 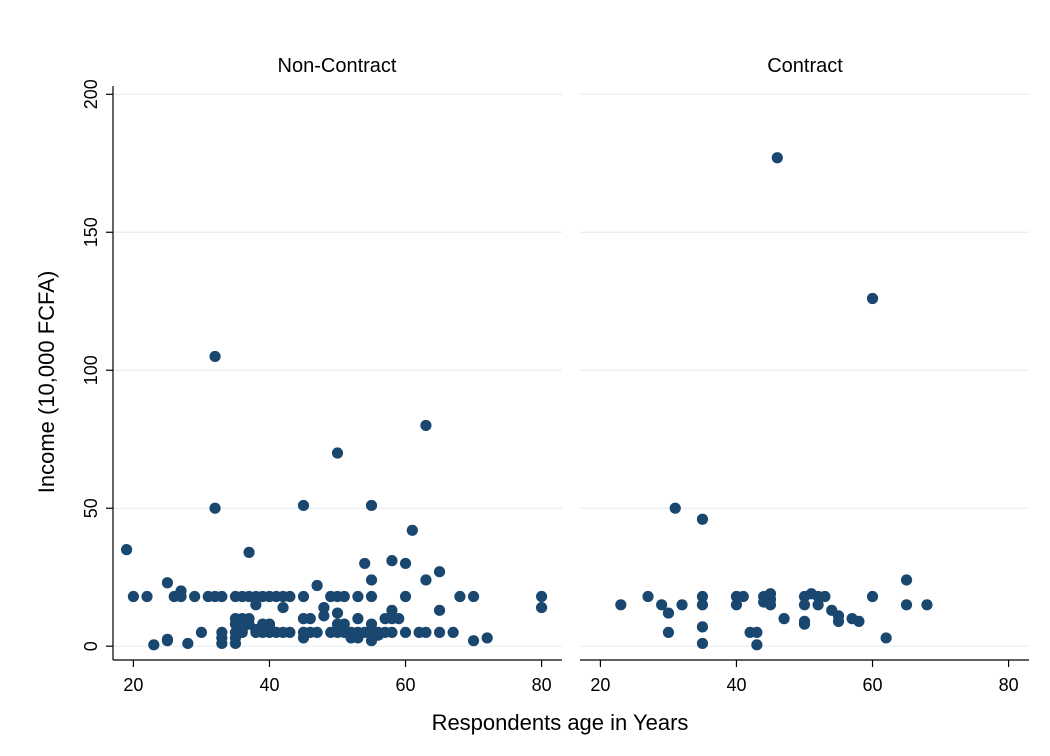 What do you see at coordinates (91, 508) in the screenshot?
I see `y-tick-label: 50` at bounding box center [91, 508].